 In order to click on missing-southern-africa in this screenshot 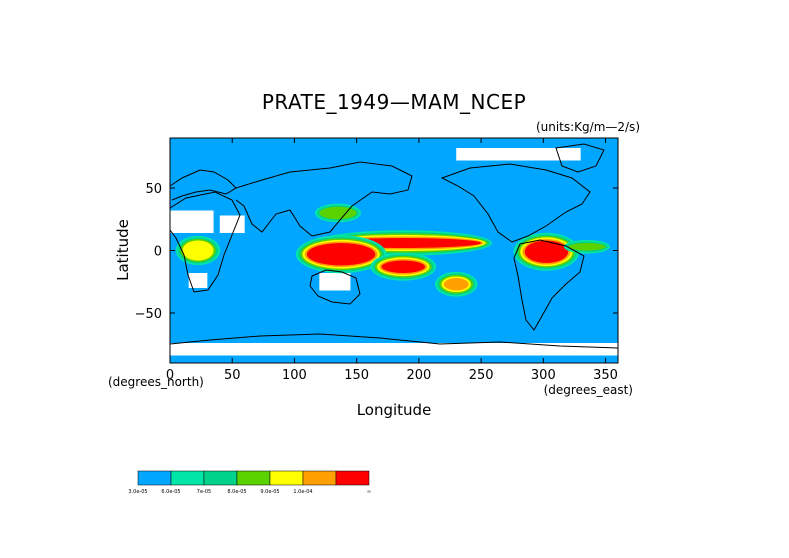, I will do `click(198, 280)`.